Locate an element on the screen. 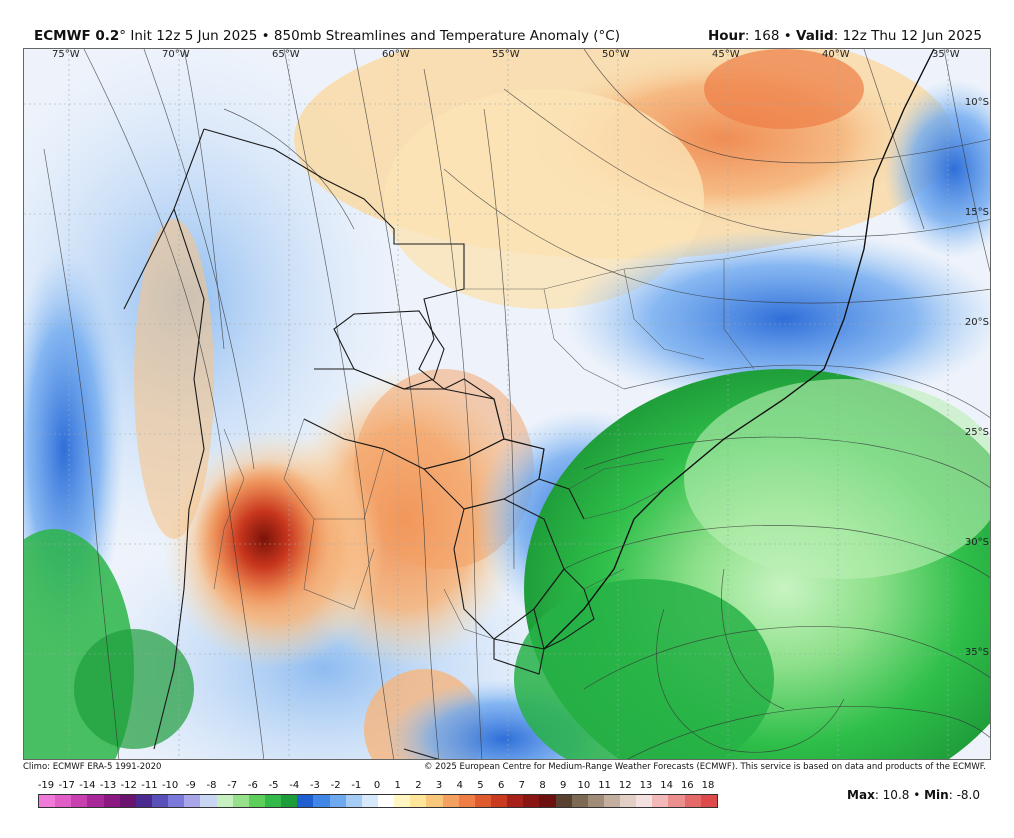 This screenshot has width=1014, height=838. scale-tick-label: 0 is located at coordinates (377, 785).